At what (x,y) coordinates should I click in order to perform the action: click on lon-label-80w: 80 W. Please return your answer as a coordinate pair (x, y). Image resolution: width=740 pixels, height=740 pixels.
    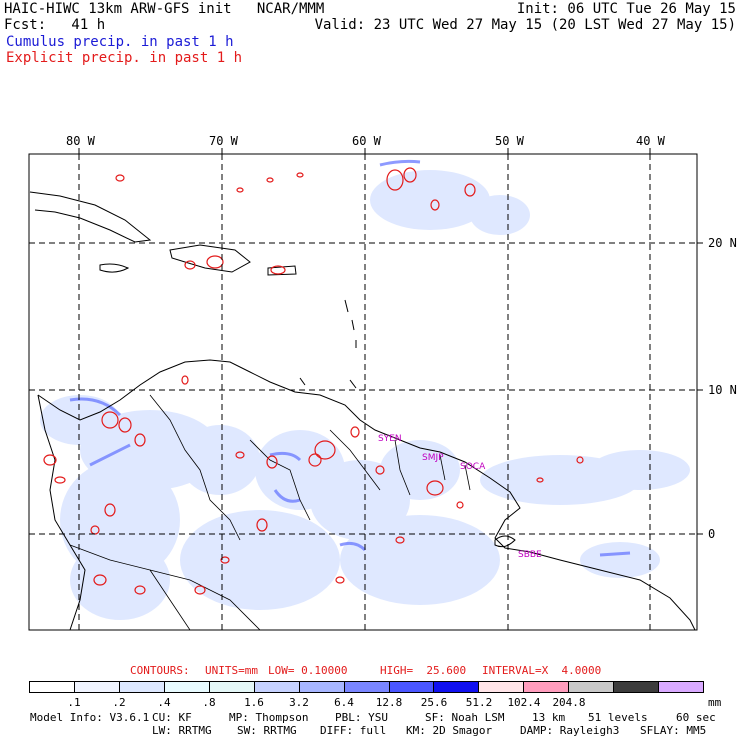
    Looking at the image, I should click on (80, 141).